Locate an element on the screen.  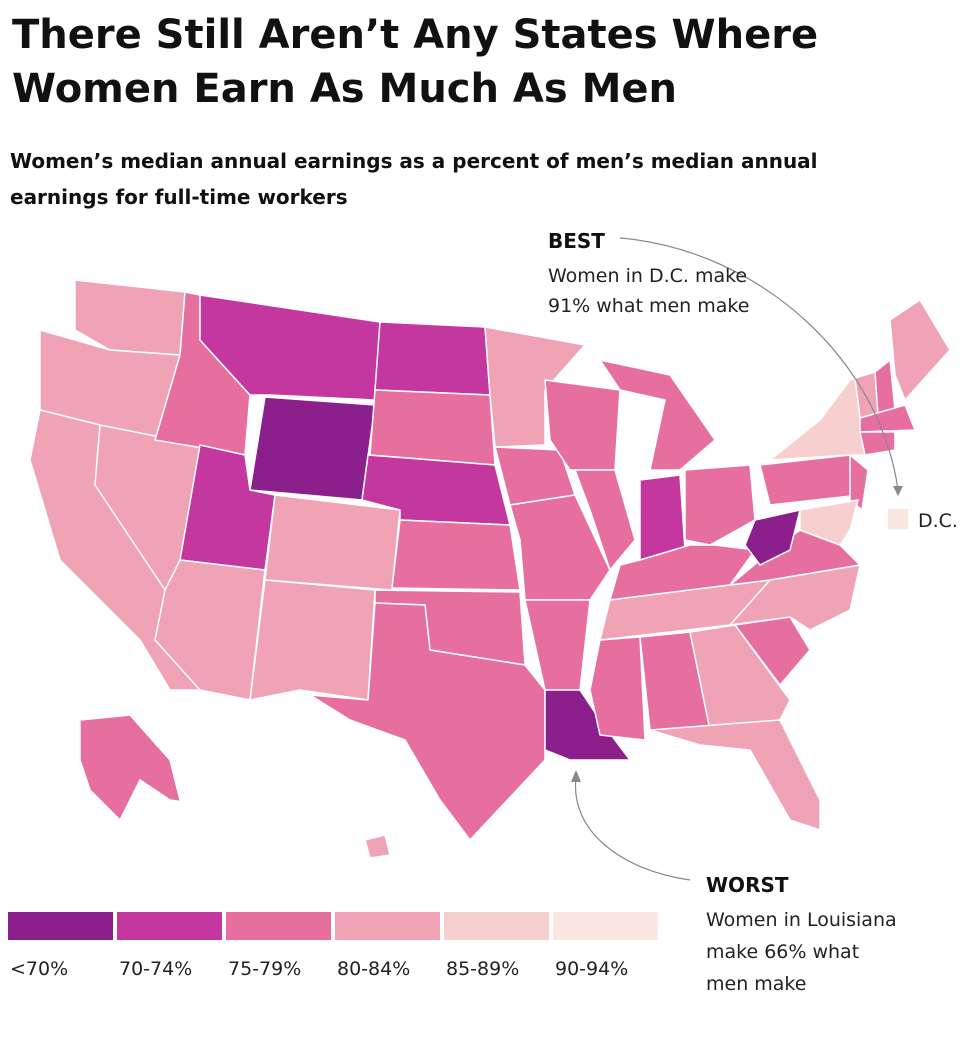
best-heading: BEST is located at coordinates (576, 241).